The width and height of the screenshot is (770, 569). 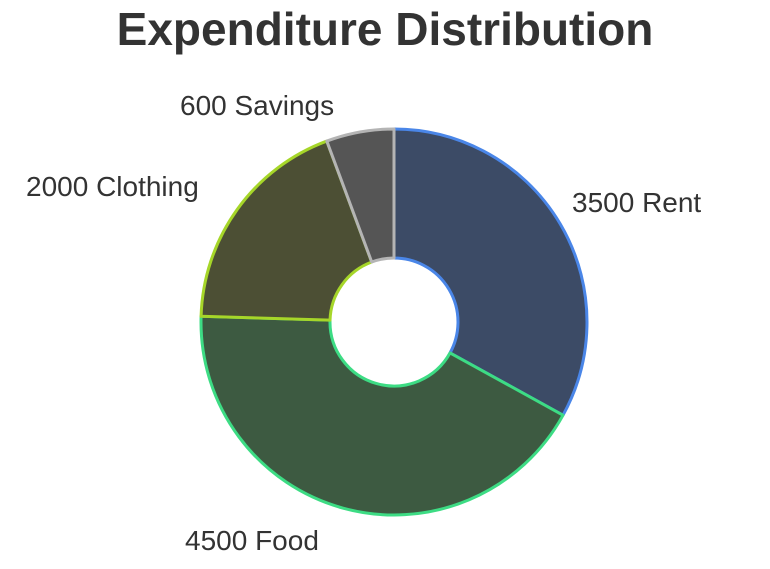 I want to click on slice-label-savings: 600 Savings, so click(x=257, y=105).